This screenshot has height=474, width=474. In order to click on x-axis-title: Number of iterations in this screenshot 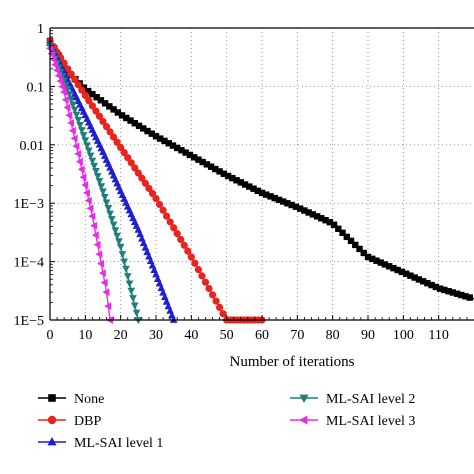, I will do `click(292, 362)`.